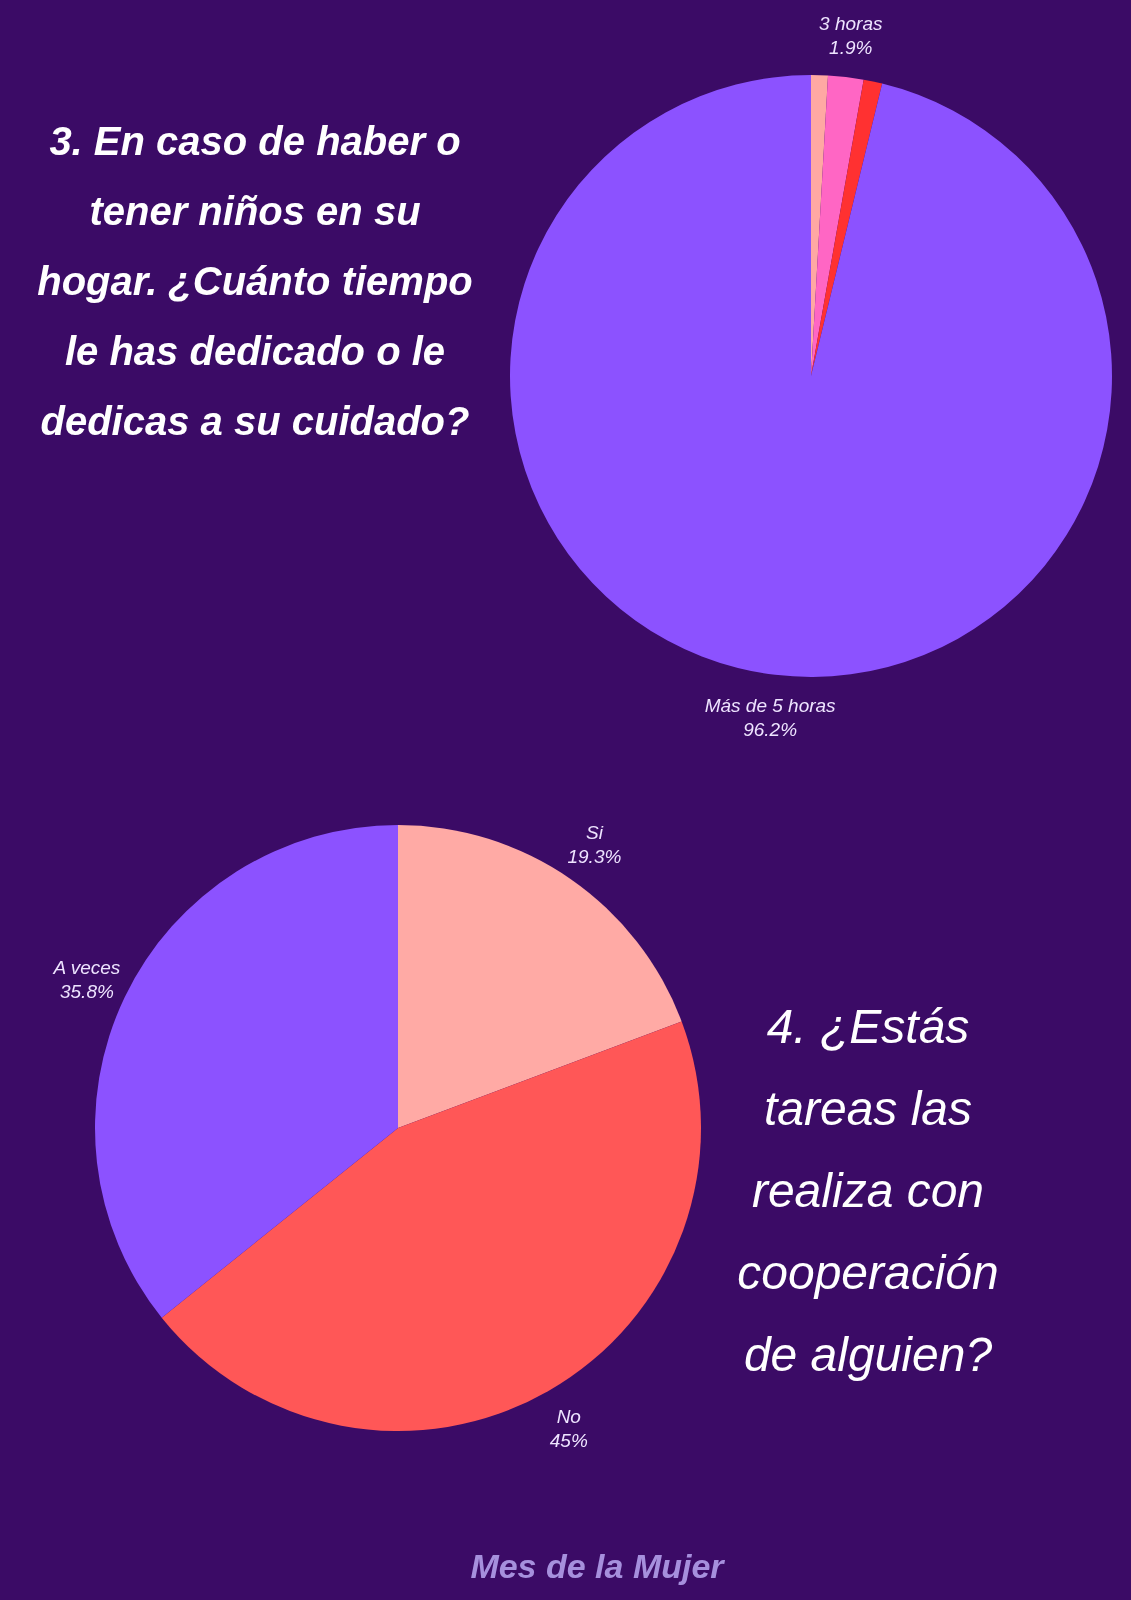 This screenshot has height=1600, width=1131. Describe the element at coordinates (86, 991) in the screenshot. I see `data-label: 35.8%` at that location.